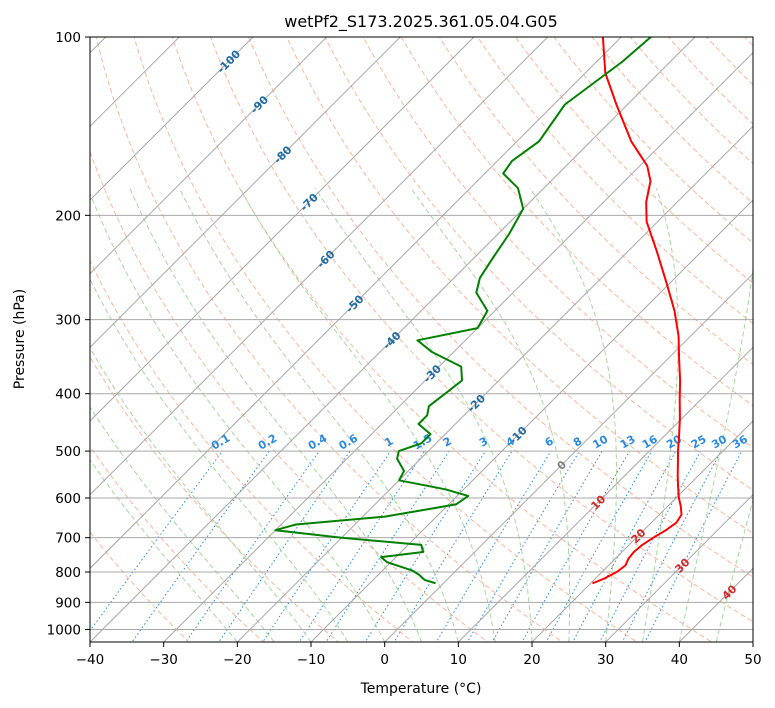  I want to click on y-tick-label: 200, so click(68, 216).